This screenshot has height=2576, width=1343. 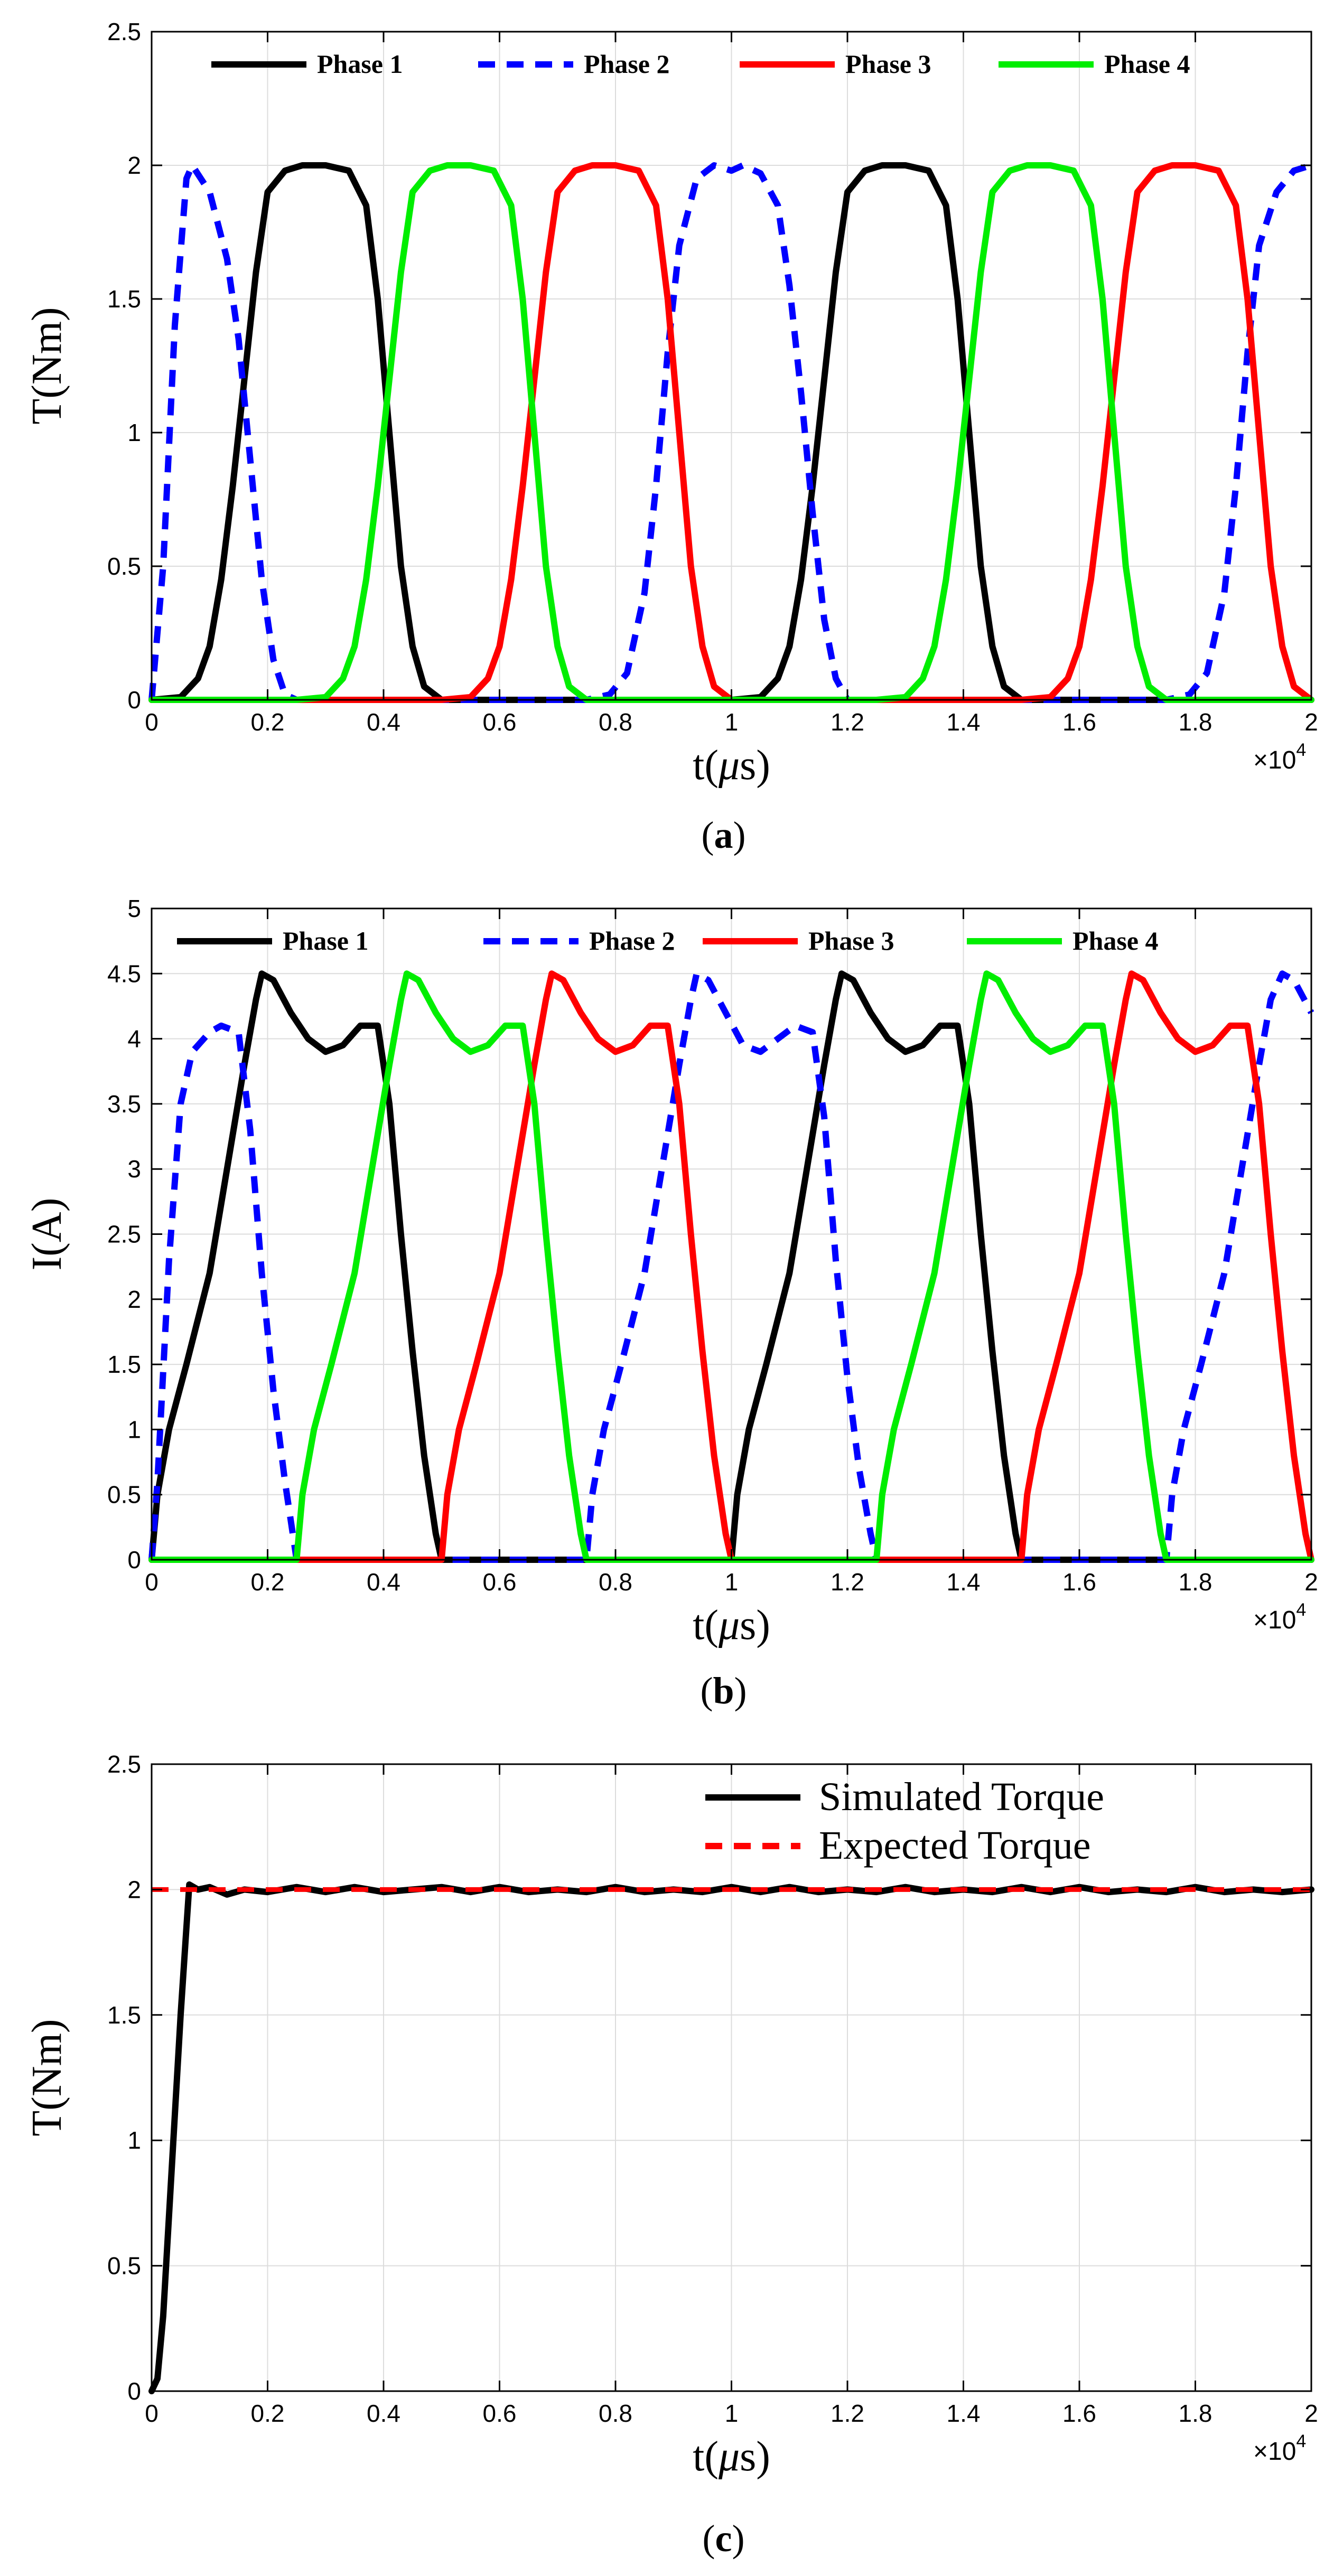 What do you see at coordinates (124, 1104) in the screenshot?
I see `y-tick-label: 3.5` at bounding box center [124, 1104].